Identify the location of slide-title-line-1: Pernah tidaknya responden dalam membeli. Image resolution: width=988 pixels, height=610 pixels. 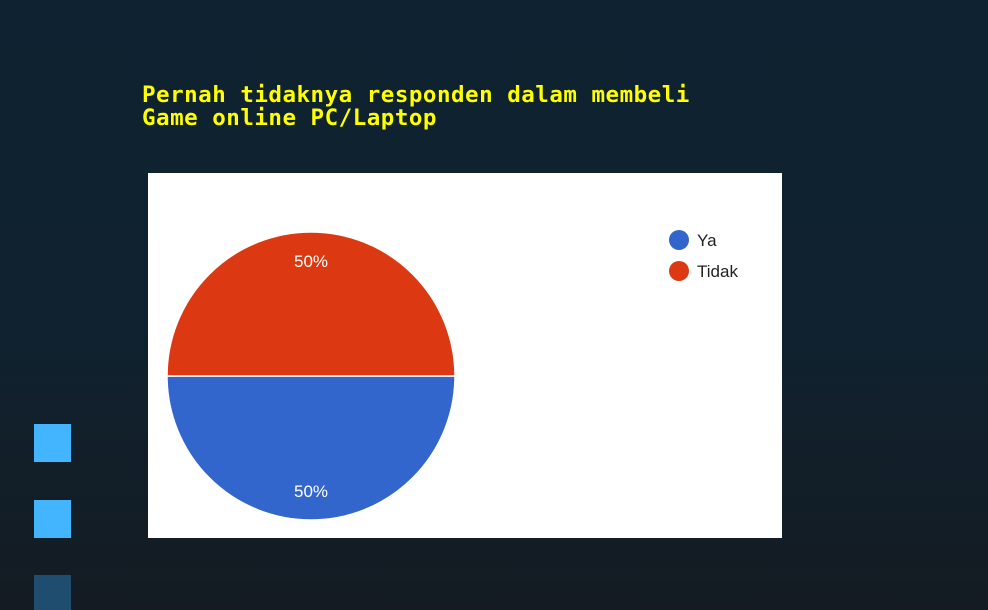
(416, 95).